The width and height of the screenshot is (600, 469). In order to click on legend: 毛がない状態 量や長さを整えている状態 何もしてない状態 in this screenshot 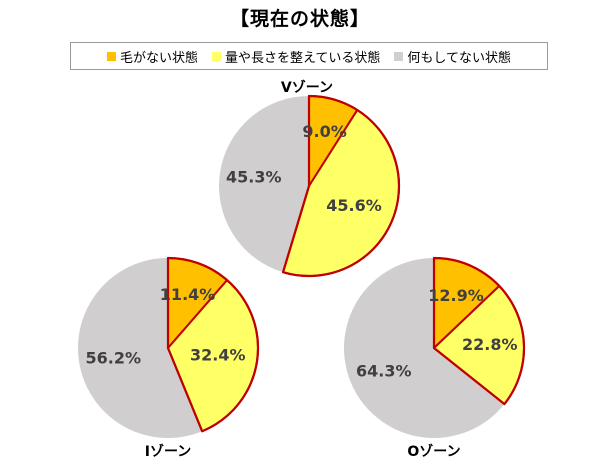, I will do `click(309, 56)`.